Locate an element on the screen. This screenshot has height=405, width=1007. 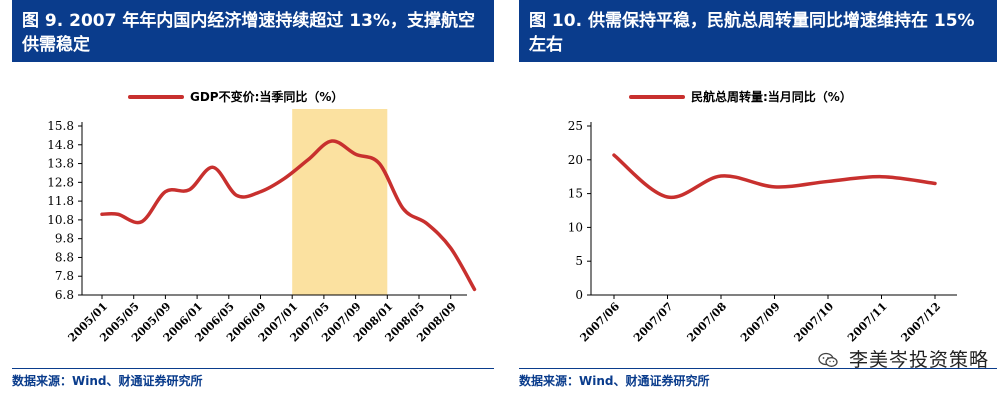
right-chart-title: 图 10. 供需保持平稳，民航总周转量同比增速维持在 15%左右 is located at coordinates (758, 31).